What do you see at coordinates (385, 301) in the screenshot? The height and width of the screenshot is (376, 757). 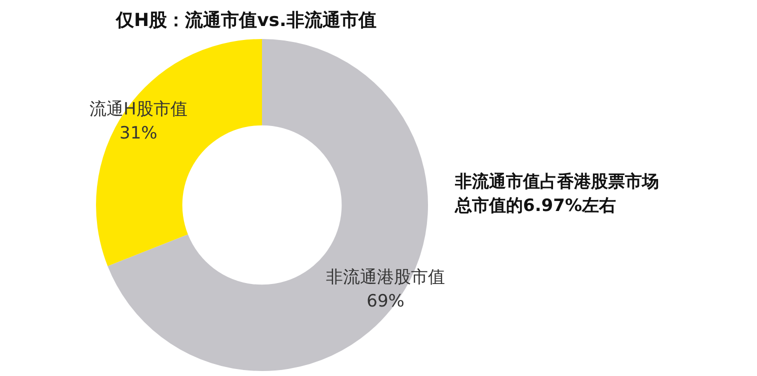 I see `data-label: 69%` at bounding box center [385, 301].